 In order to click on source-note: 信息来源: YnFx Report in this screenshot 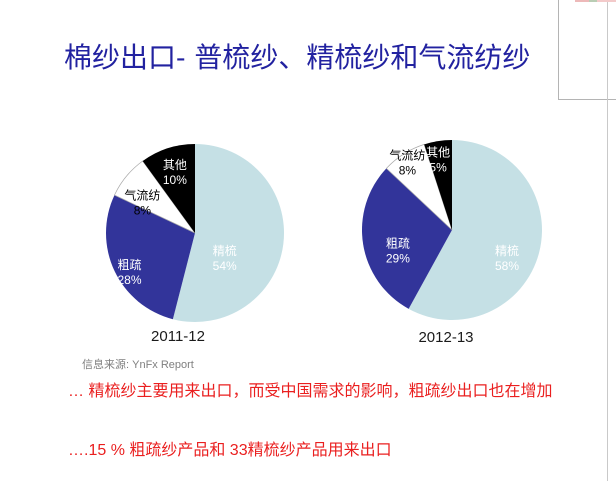, I will do `click(138, 365)`.